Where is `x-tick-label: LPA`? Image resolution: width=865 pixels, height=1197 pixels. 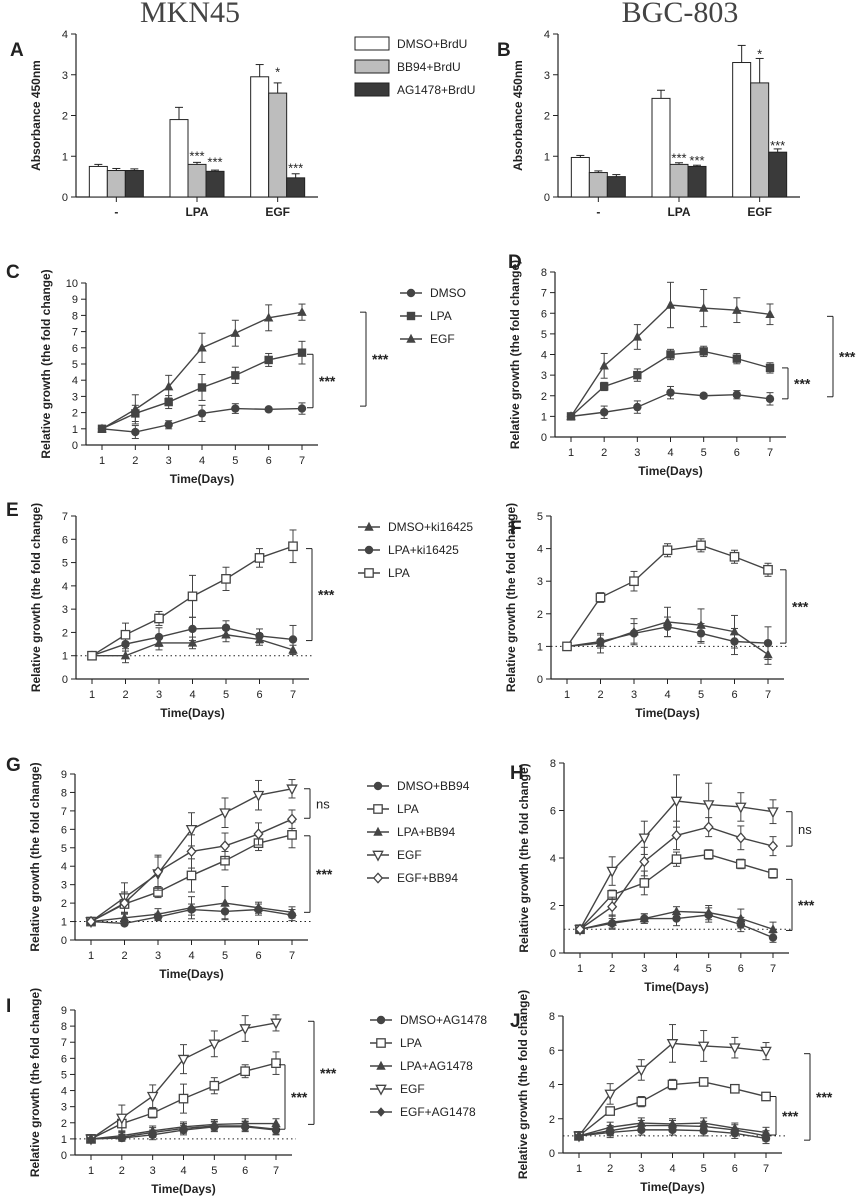
x-tick-label: LPA is located at coordinates (678, 212).